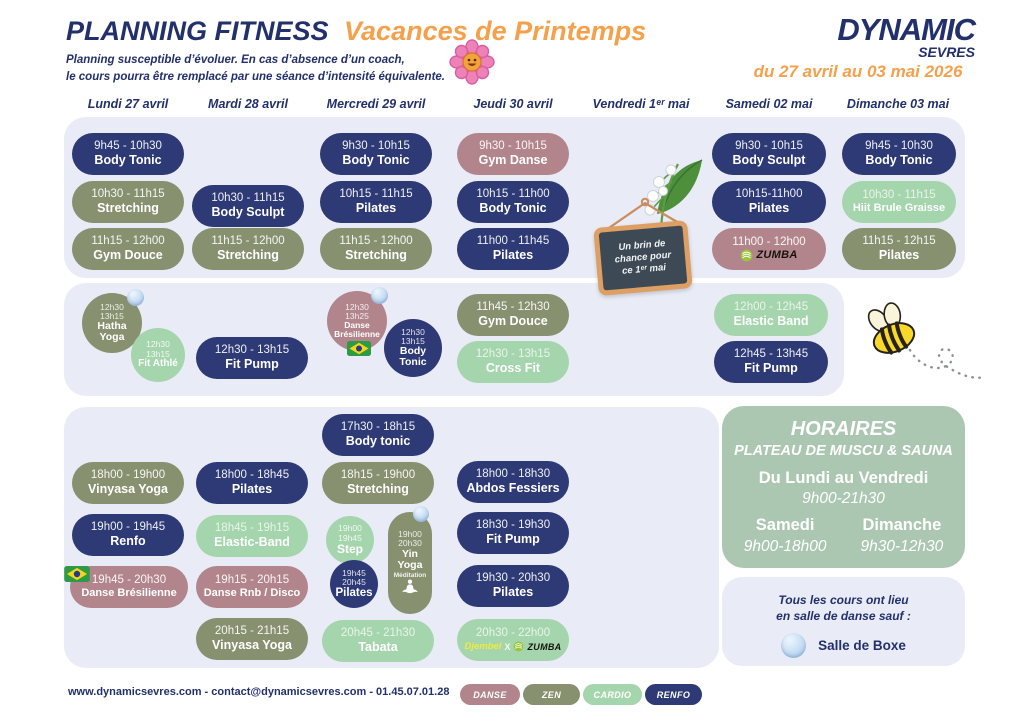 This screenshot has height=724, width=1024. I want to click on meditation-icon, so click(410, 586).